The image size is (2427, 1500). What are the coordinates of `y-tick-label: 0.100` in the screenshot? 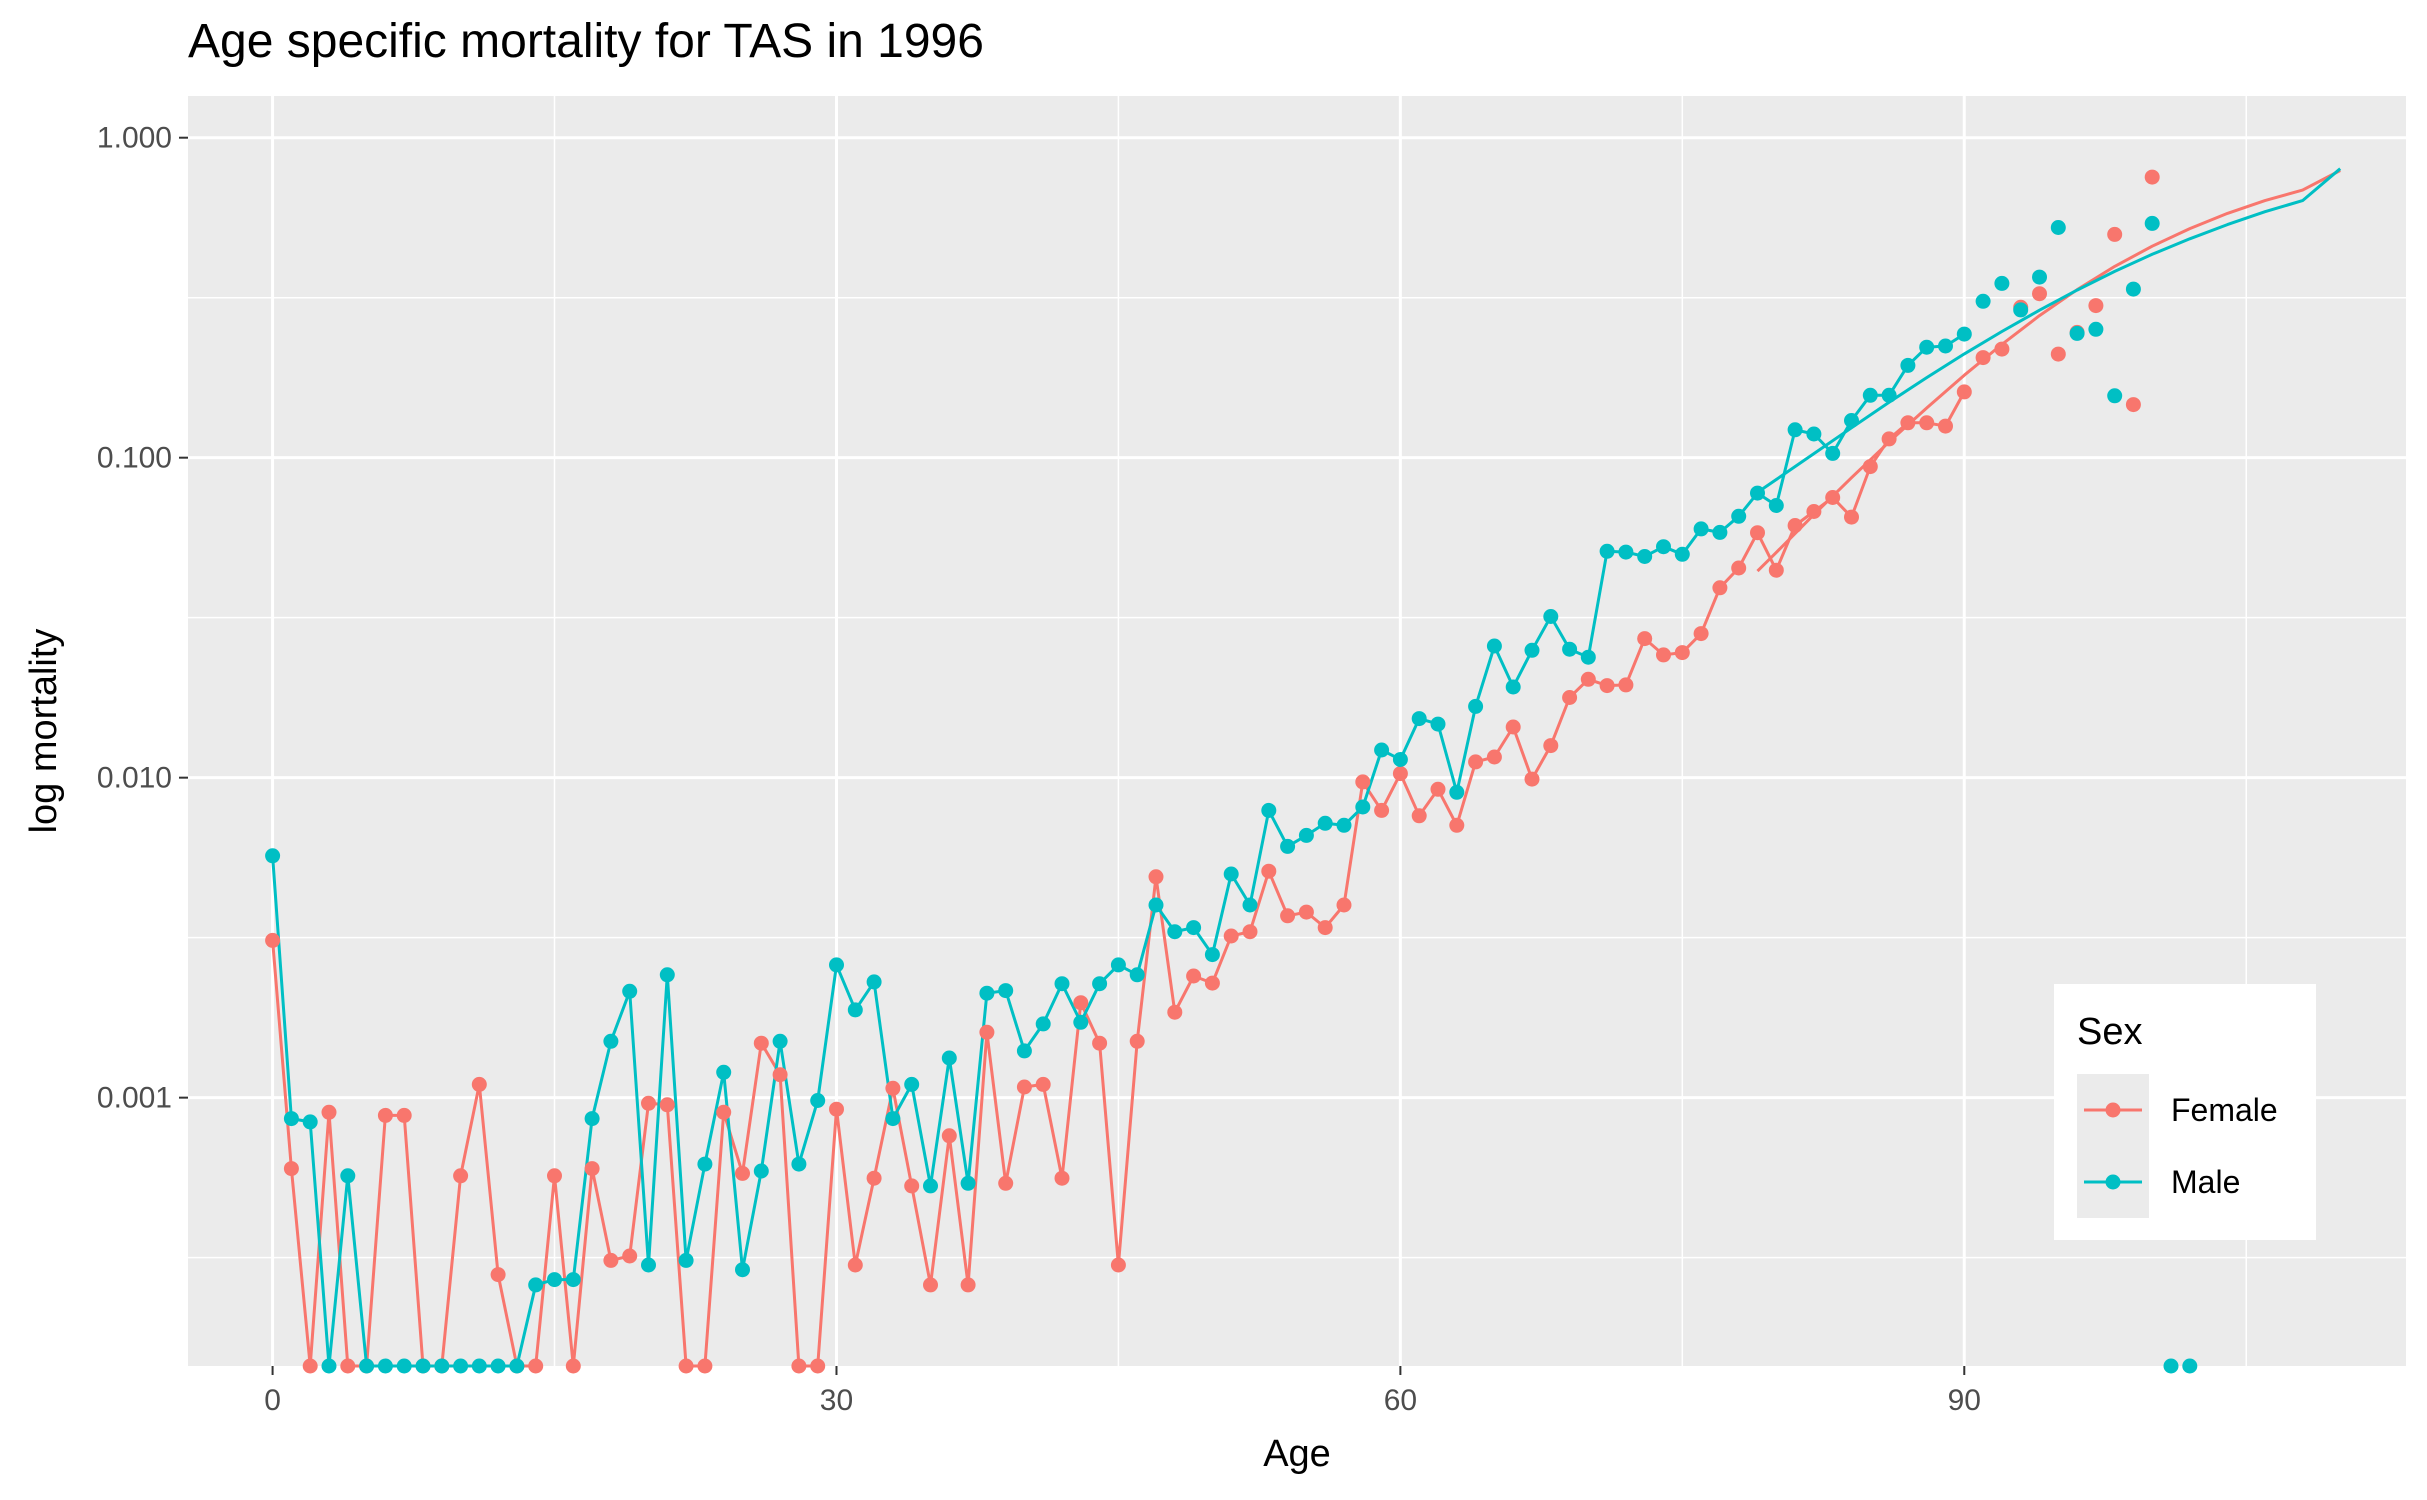 It's located at (134, 458).